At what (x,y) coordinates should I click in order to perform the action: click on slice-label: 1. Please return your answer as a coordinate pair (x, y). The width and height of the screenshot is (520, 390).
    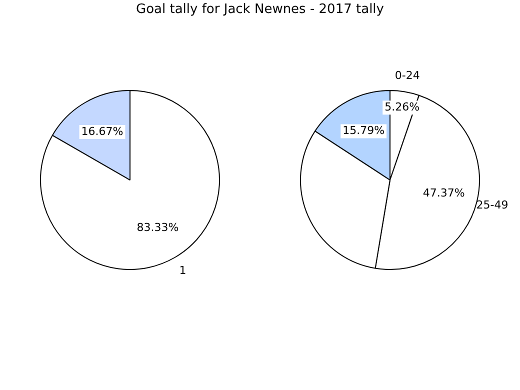
    Looking at the image, I should click on (182, 271).